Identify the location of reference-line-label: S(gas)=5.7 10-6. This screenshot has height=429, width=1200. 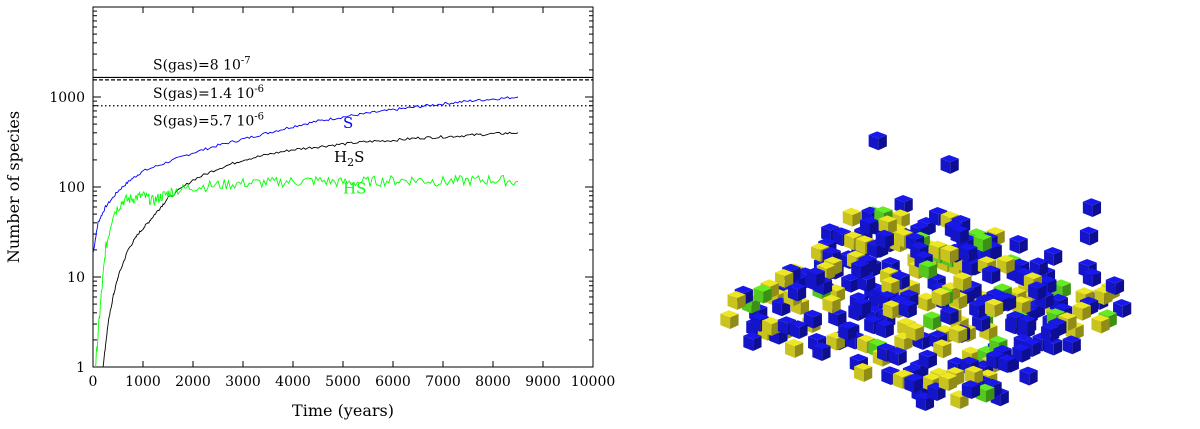
(208, 121).